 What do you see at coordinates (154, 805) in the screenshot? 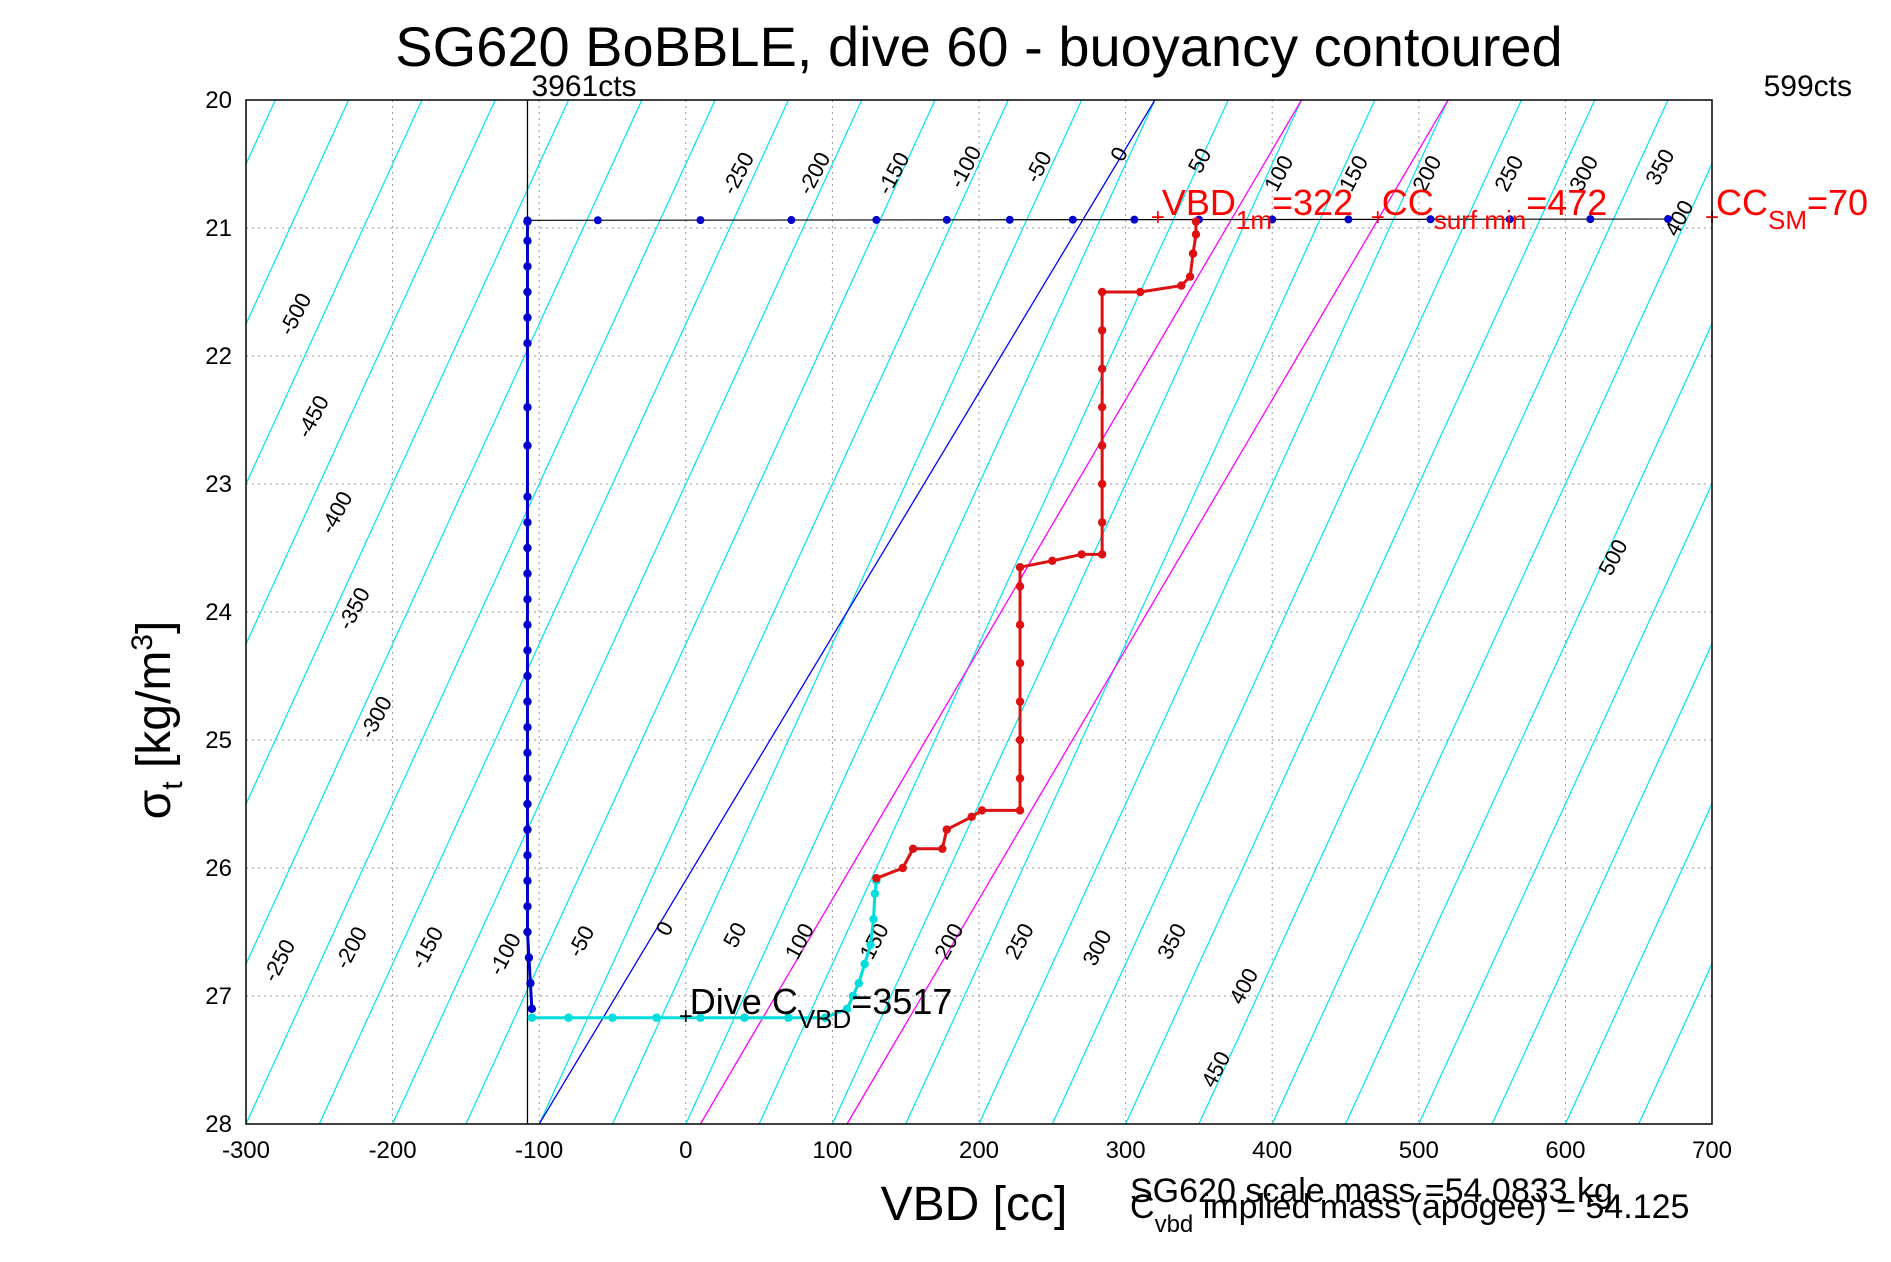
I see `y-axis-symbol: σ` at bounding box center [154, 805].